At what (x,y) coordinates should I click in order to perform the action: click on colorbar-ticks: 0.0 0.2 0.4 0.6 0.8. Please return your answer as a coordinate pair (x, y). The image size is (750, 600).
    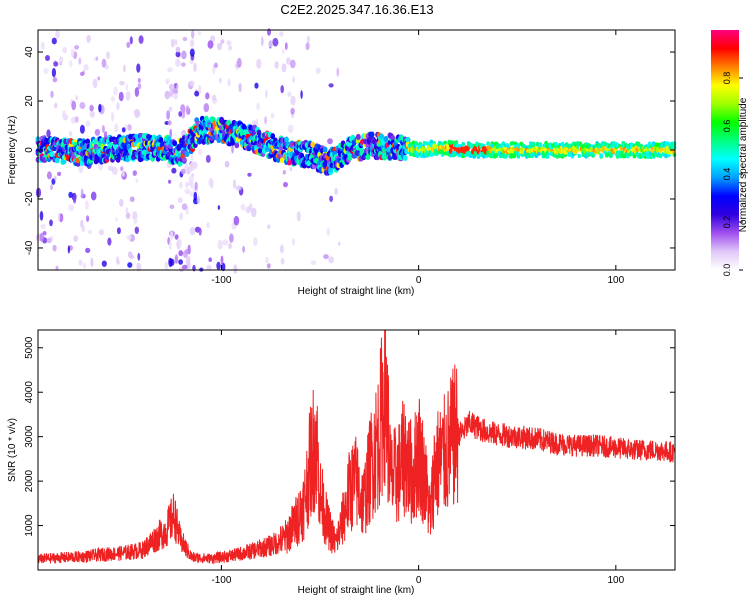
    Looking at the image, I should click on (732, 174).